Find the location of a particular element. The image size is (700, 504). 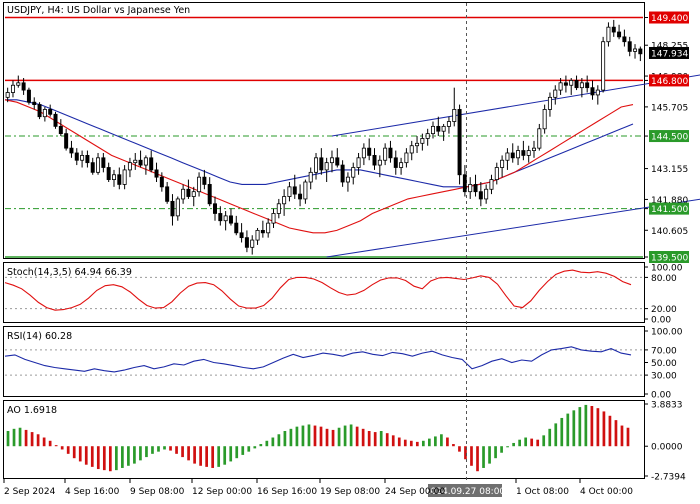

ao-histogram is located at coordinates (318, 438).